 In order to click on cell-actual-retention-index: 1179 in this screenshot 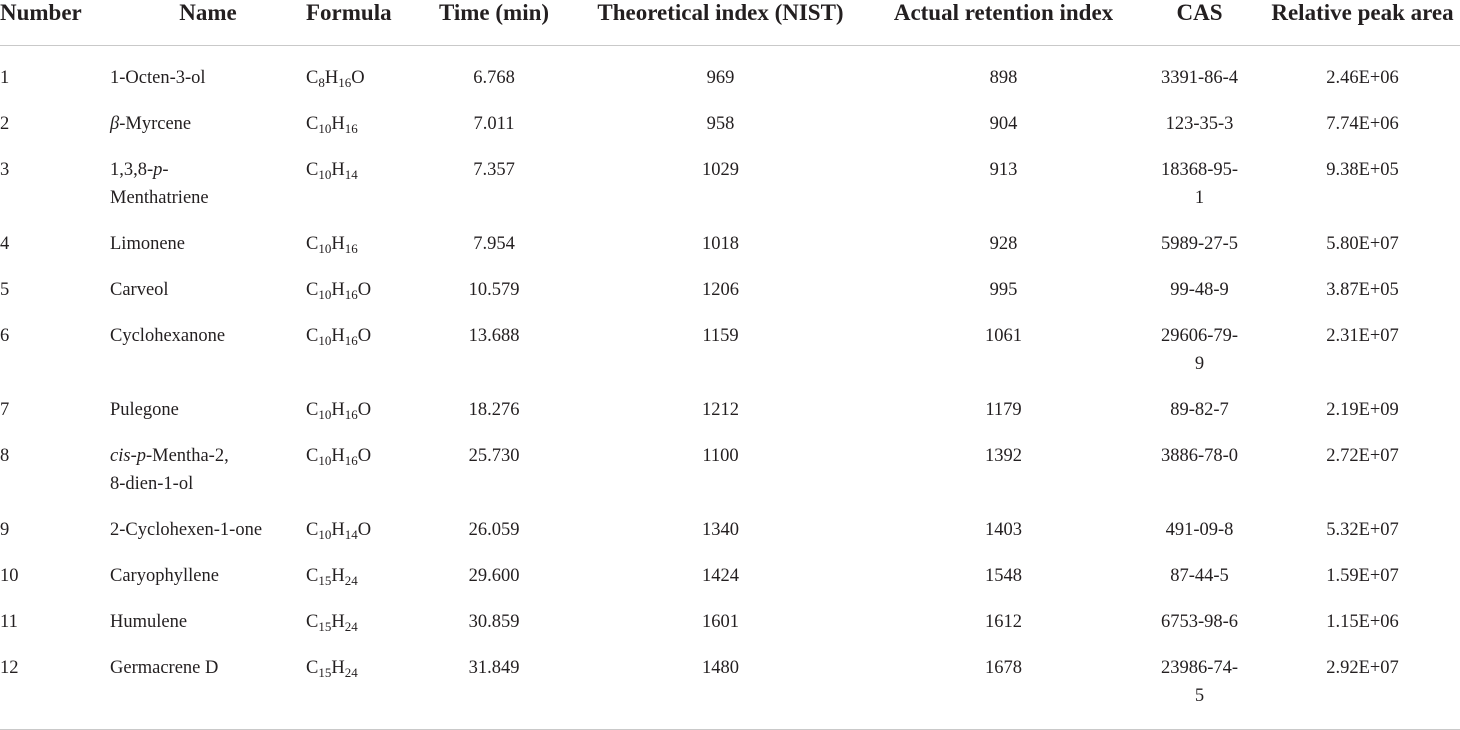, I will do `click(1003, 410)`.